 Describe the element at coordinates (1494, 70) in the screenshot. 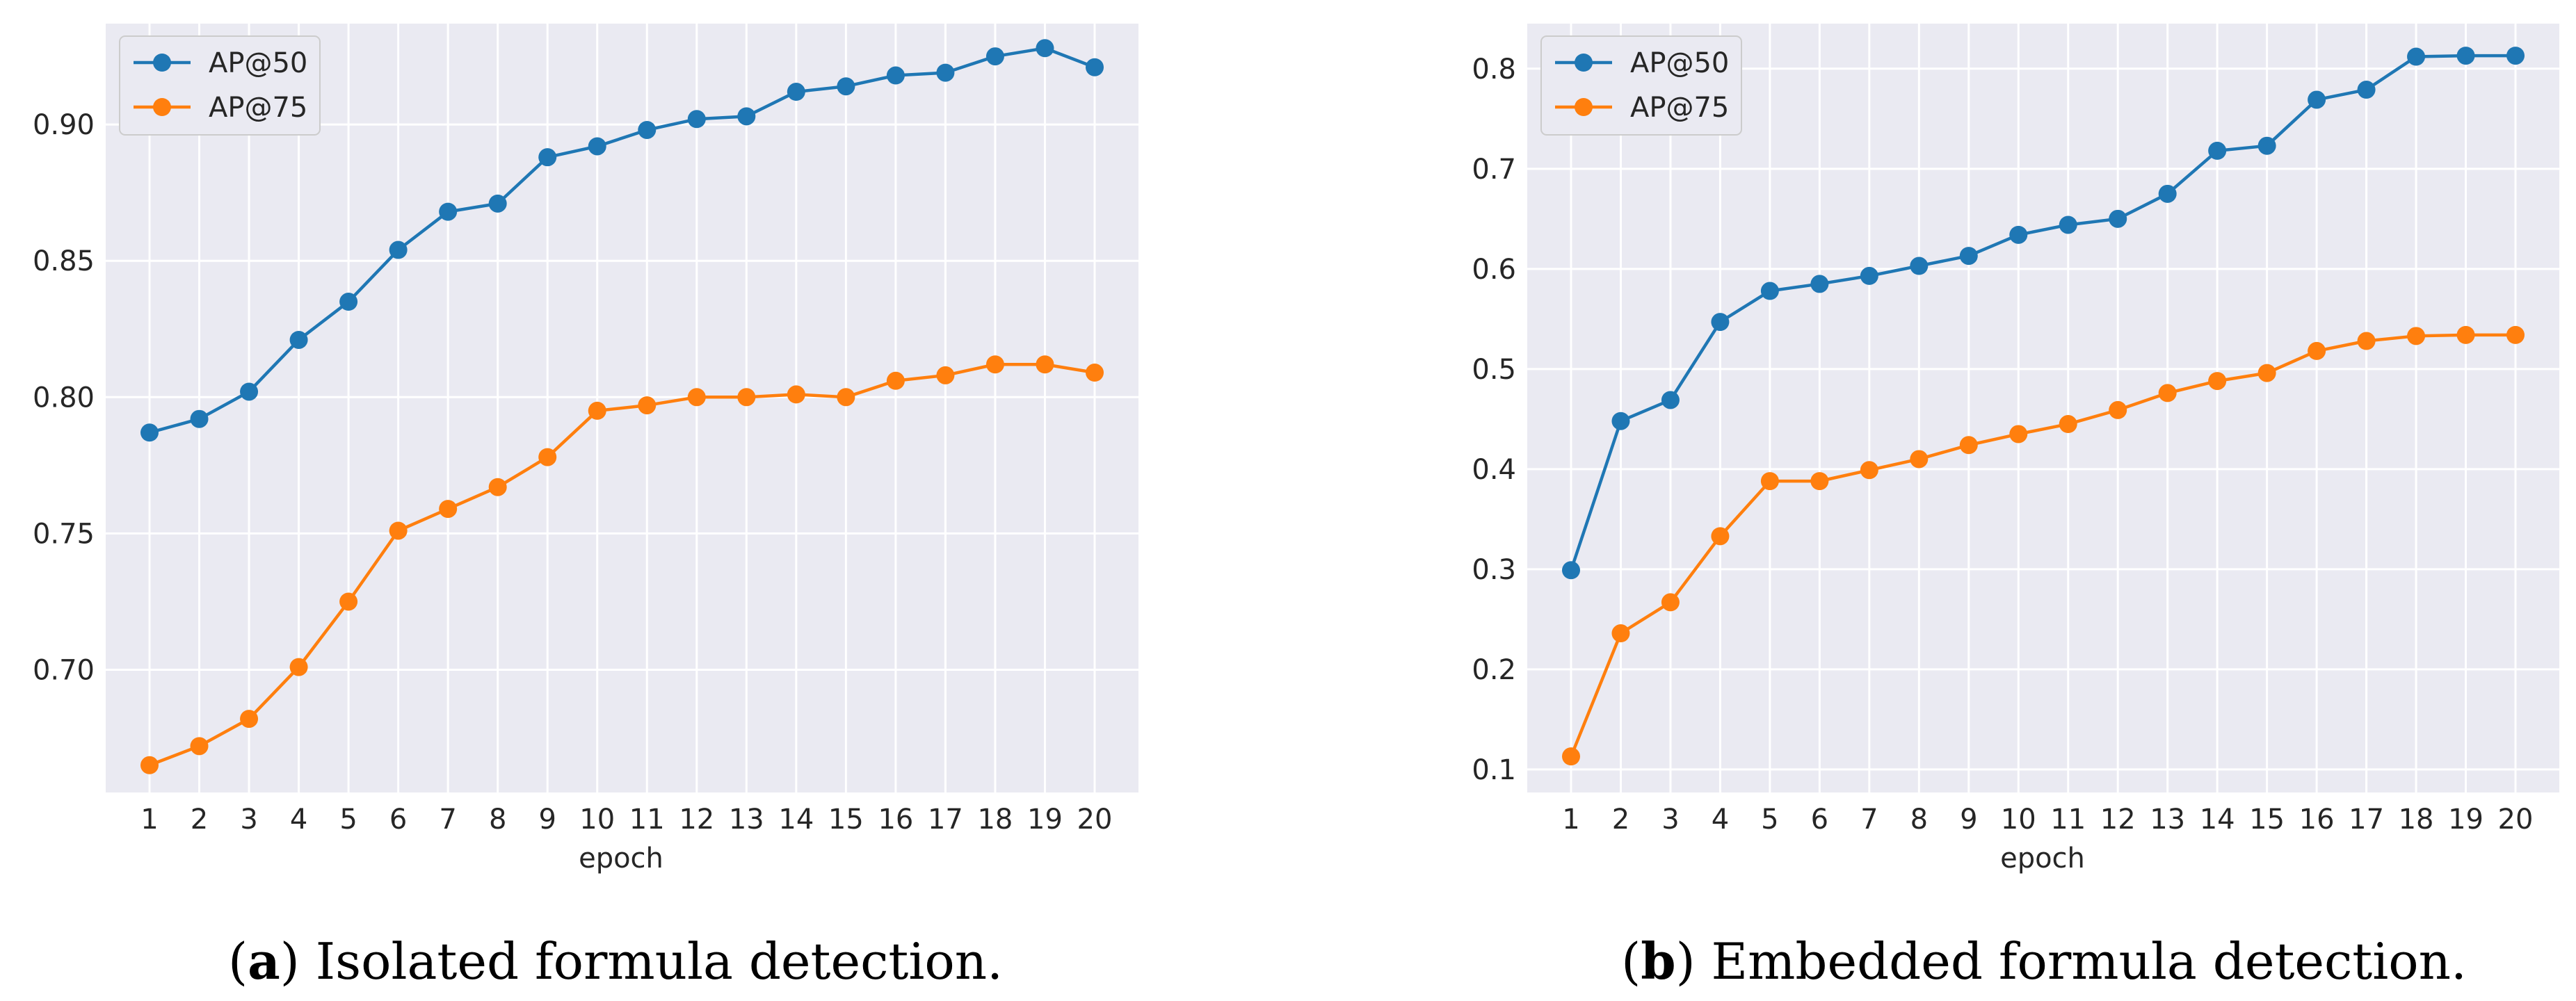

I see `y-tick-label: 0.8` at that location.